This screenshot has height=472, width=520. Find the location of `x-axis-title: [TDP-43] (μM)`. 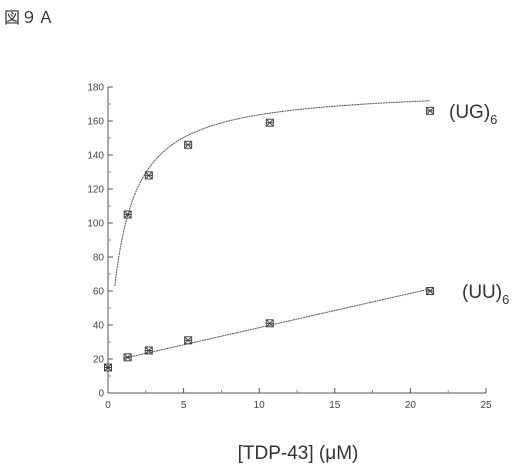

x-axis-title: [TDP-43] (μM) is located at coordinates (298, 453).